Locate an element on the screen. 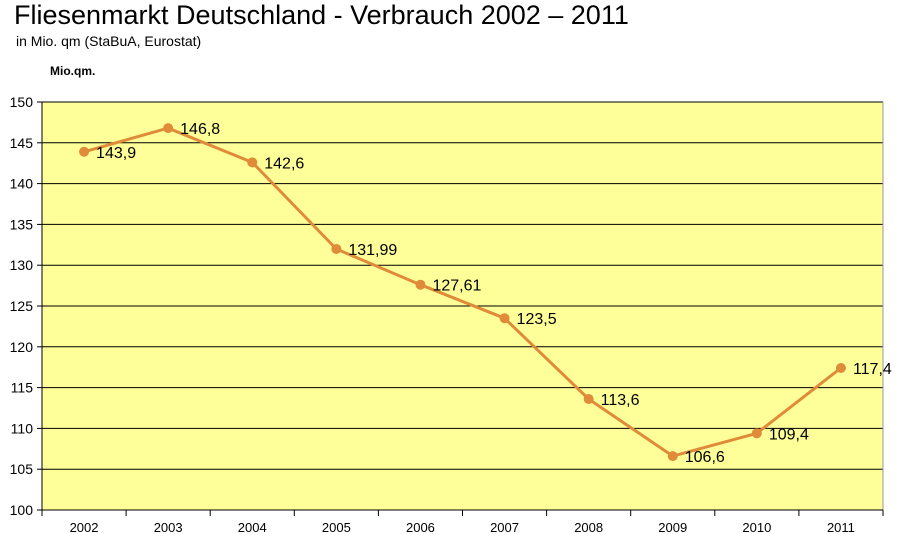  x-tick-label: 2006 is located at coordinates (420, 527).